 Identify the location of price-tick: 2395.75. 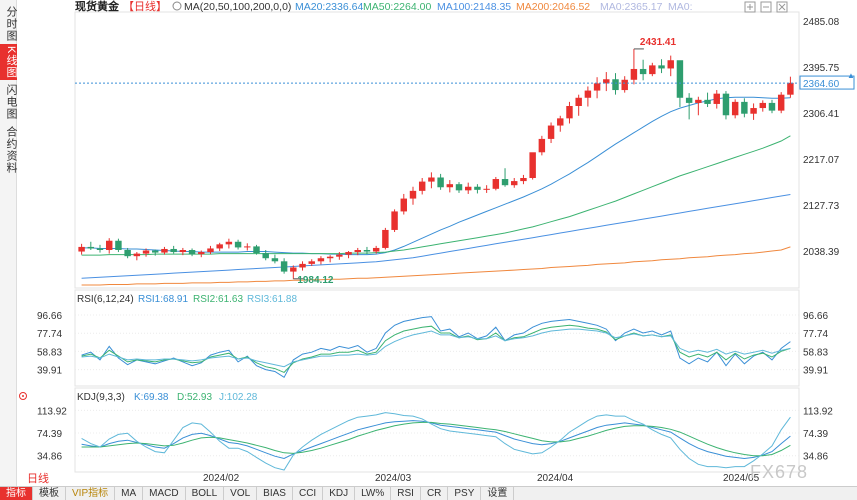
(821, 68).